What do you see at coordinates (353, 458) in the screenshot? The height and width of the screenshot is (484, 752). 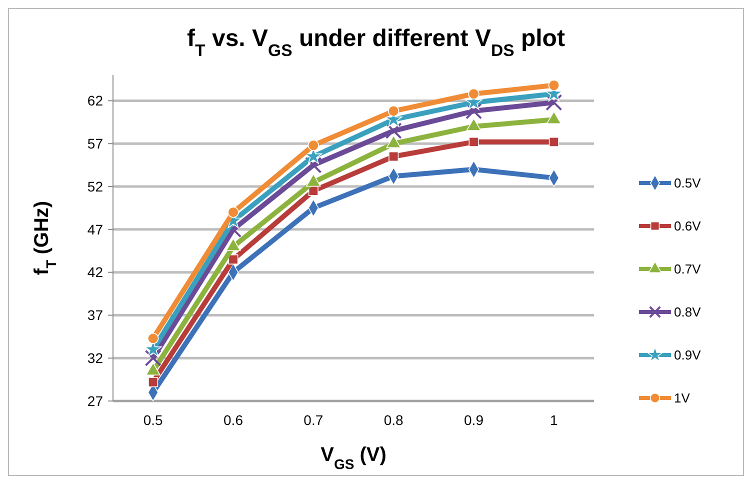 I see `x-axis-title: V$_{GS}$ (V)` at bounding box center [353, 458].